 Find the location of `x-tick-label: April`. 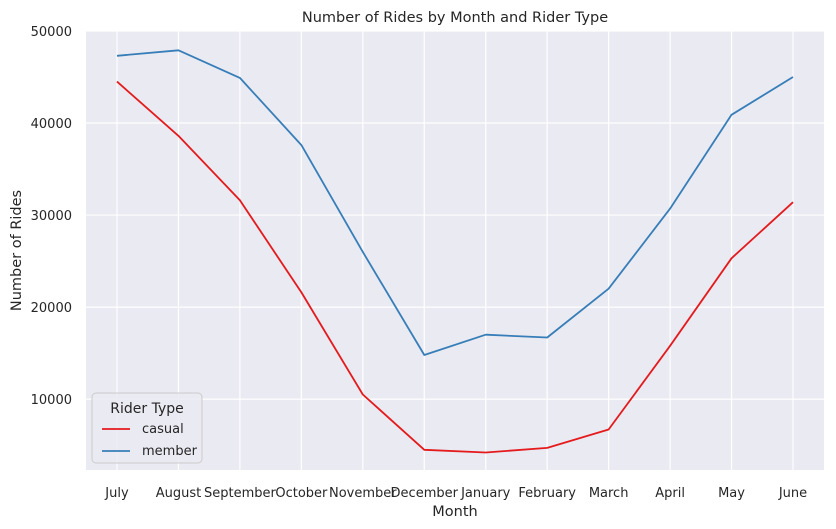

x-tick-label: April is located at coordinates (670, 493).